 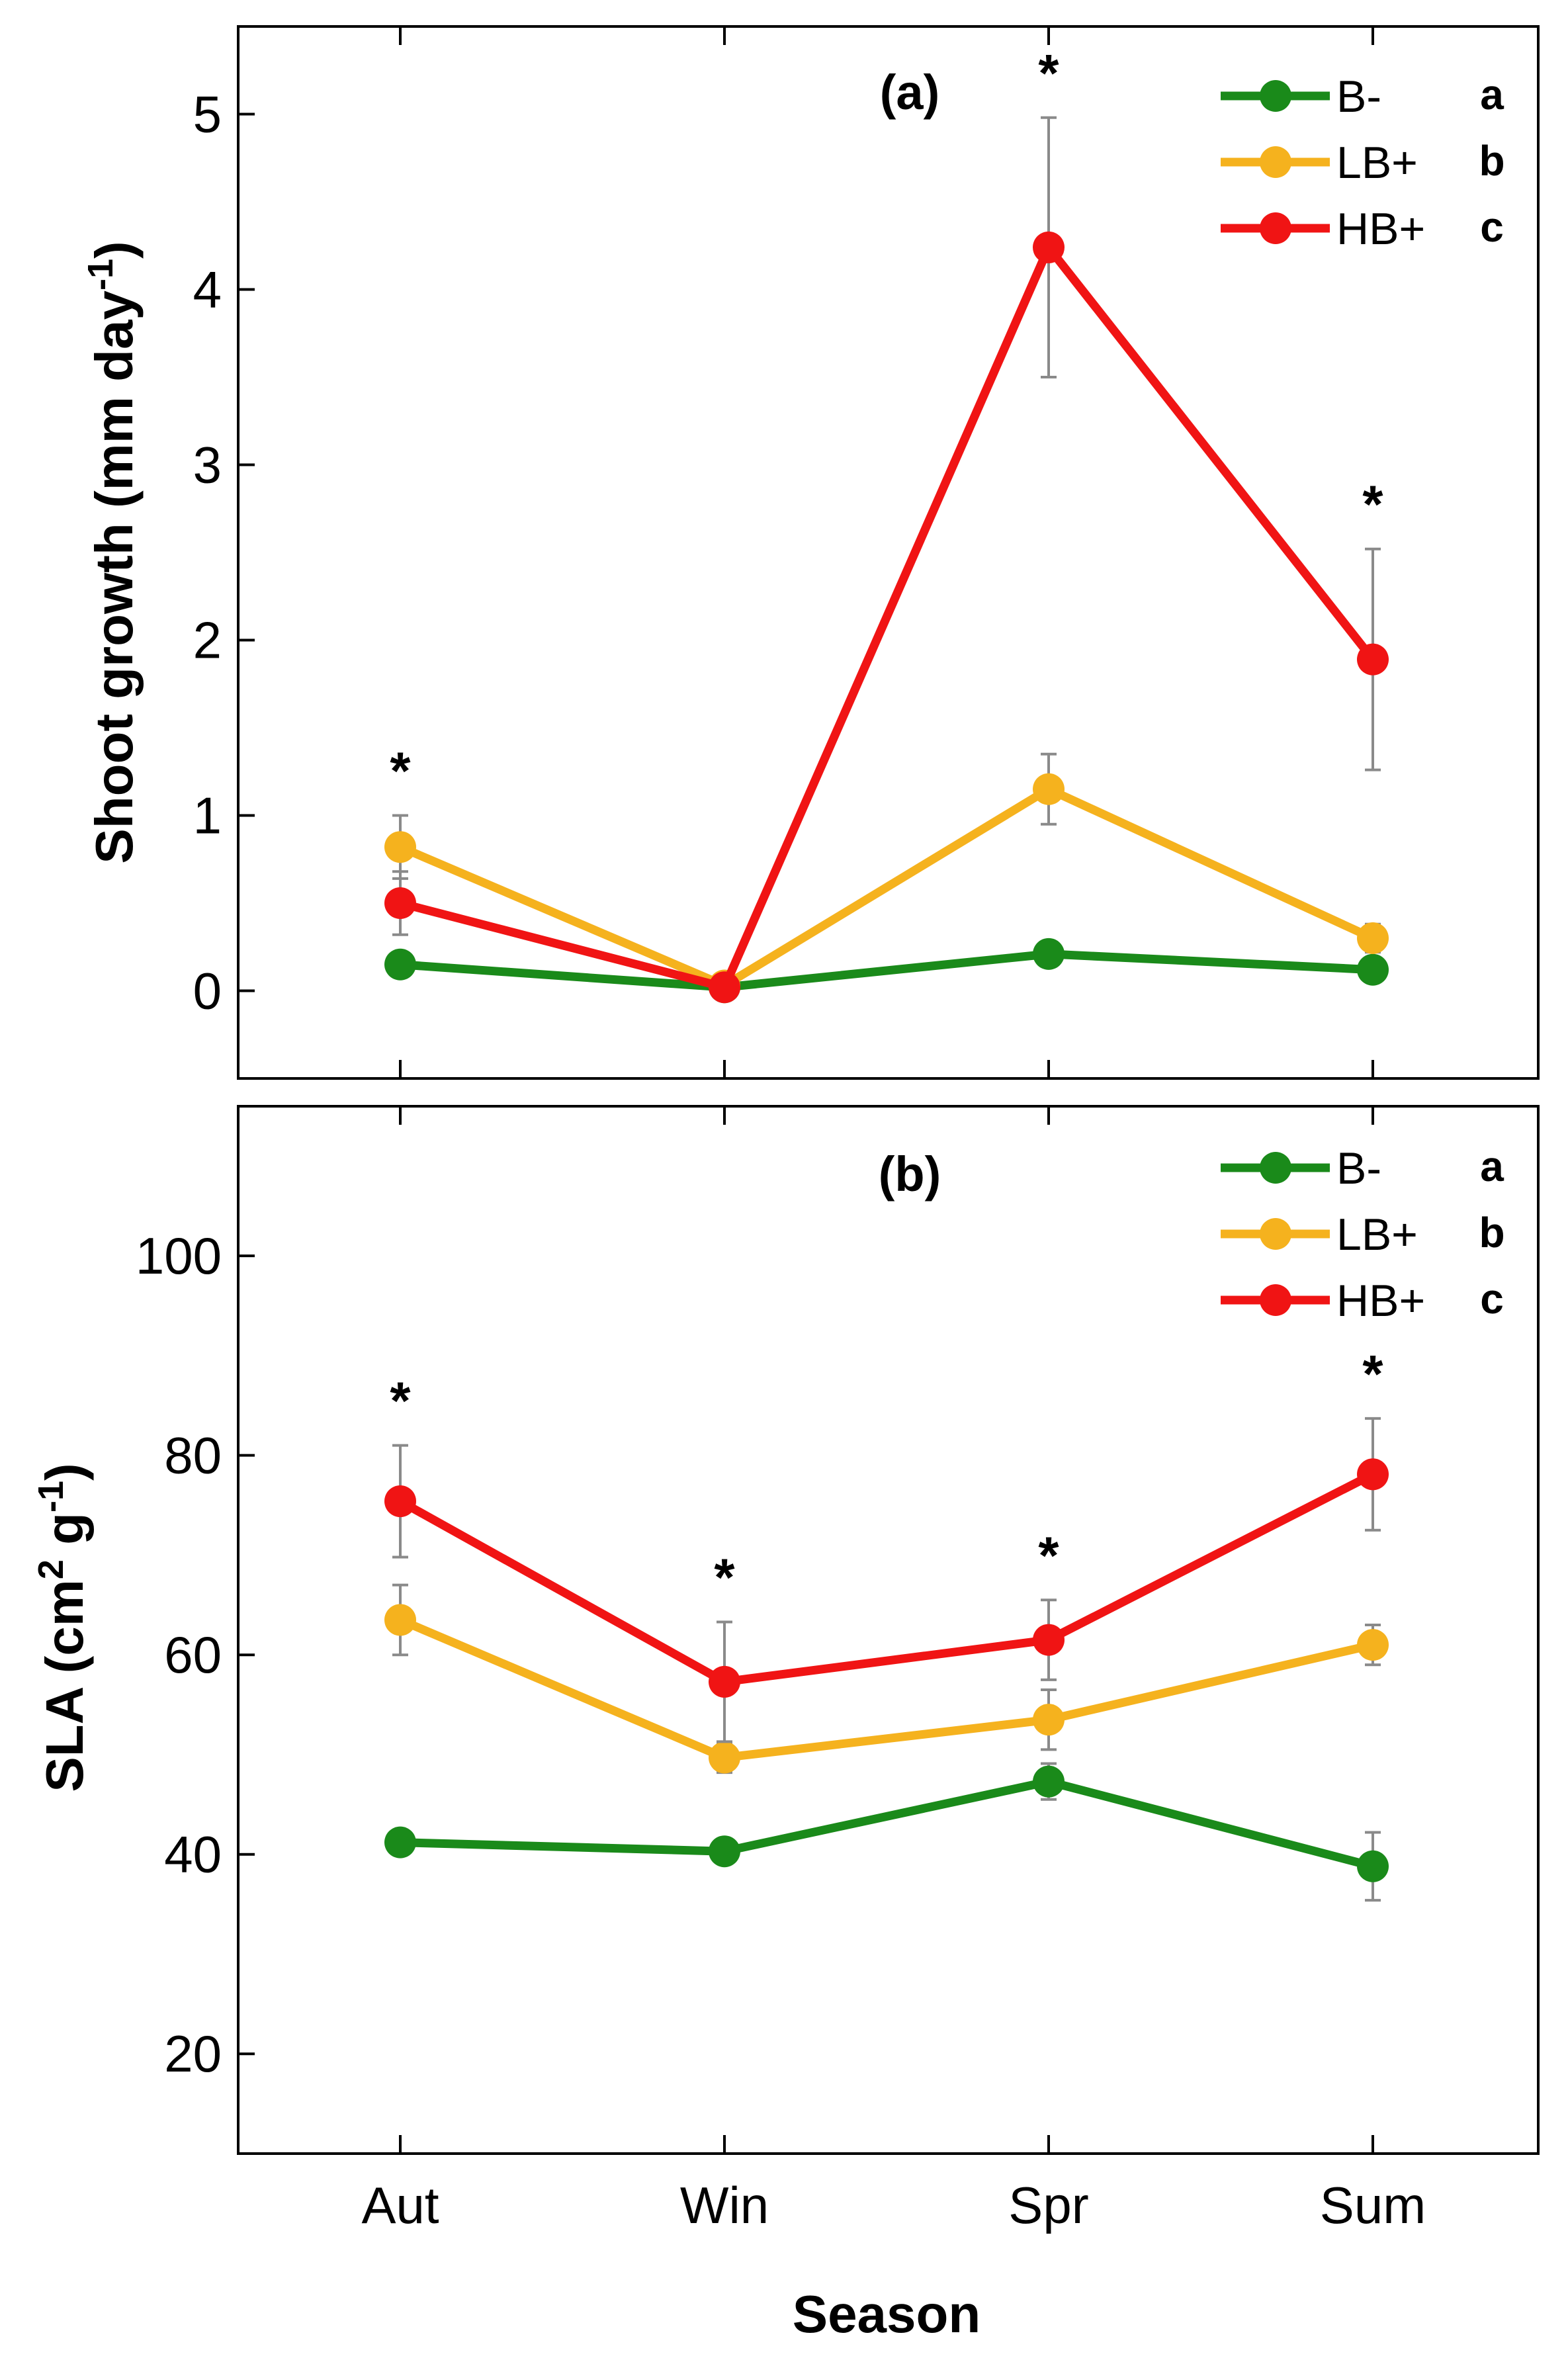 What do you see at coordinates (193, 2054) in the screenshot?
I see `y-tick-label: 20` at bounding box center [193, 2054].